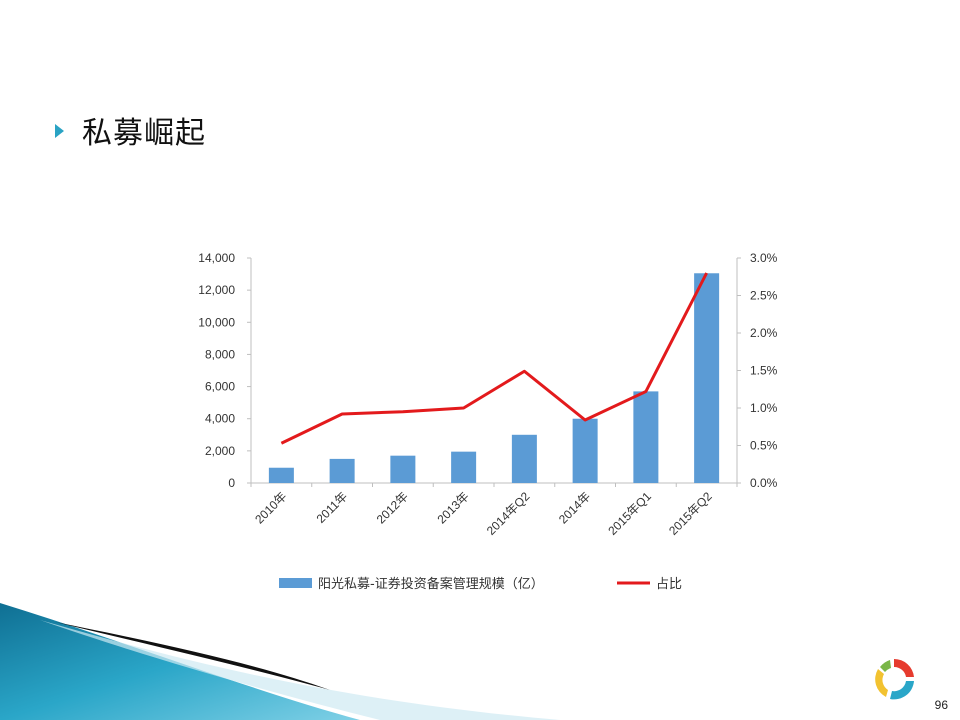 The width and height of the screenshot is (960, 720). Describe the element at coordinates (764, 371) in the screenshot. I see `y-right-tick-label: 1.5%` at that location.